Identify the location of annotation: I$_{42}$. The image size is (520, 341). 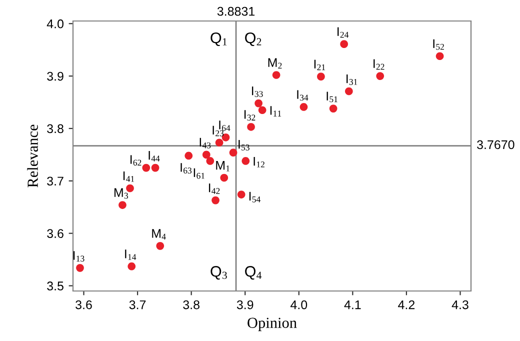
(214, 189).